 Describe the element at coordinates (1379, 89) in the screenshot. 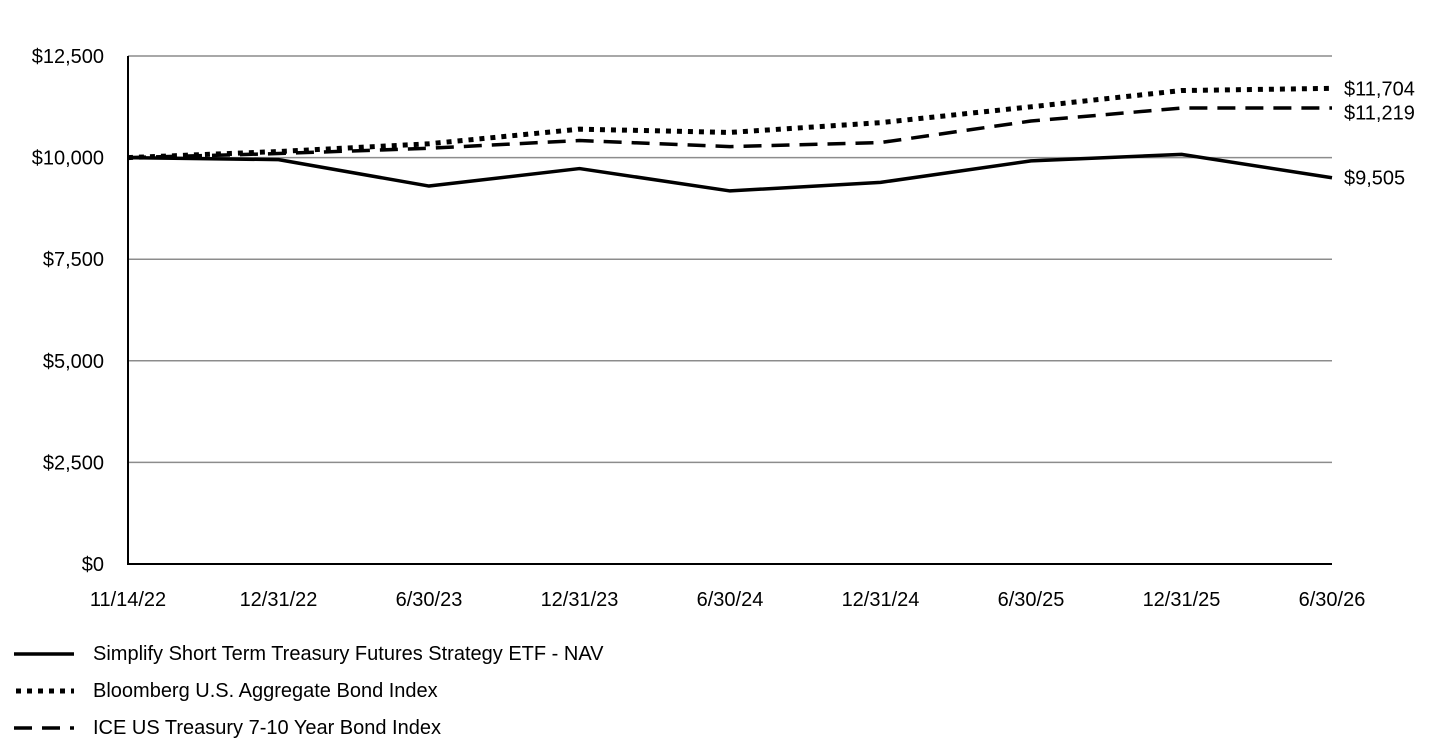

I see `end-value-label: $11,704` at that location.